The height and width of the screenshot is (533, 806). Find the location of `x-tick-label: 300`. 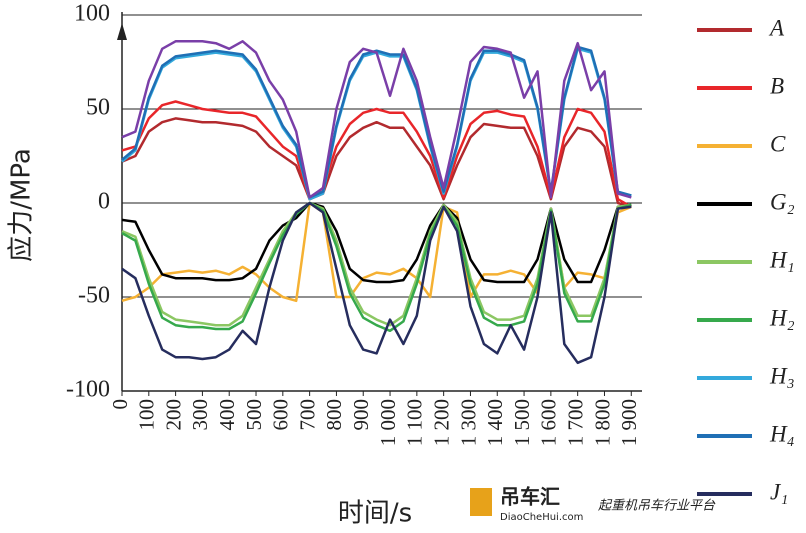

x-tick-label: 300 is located at coordinates (200, 415).